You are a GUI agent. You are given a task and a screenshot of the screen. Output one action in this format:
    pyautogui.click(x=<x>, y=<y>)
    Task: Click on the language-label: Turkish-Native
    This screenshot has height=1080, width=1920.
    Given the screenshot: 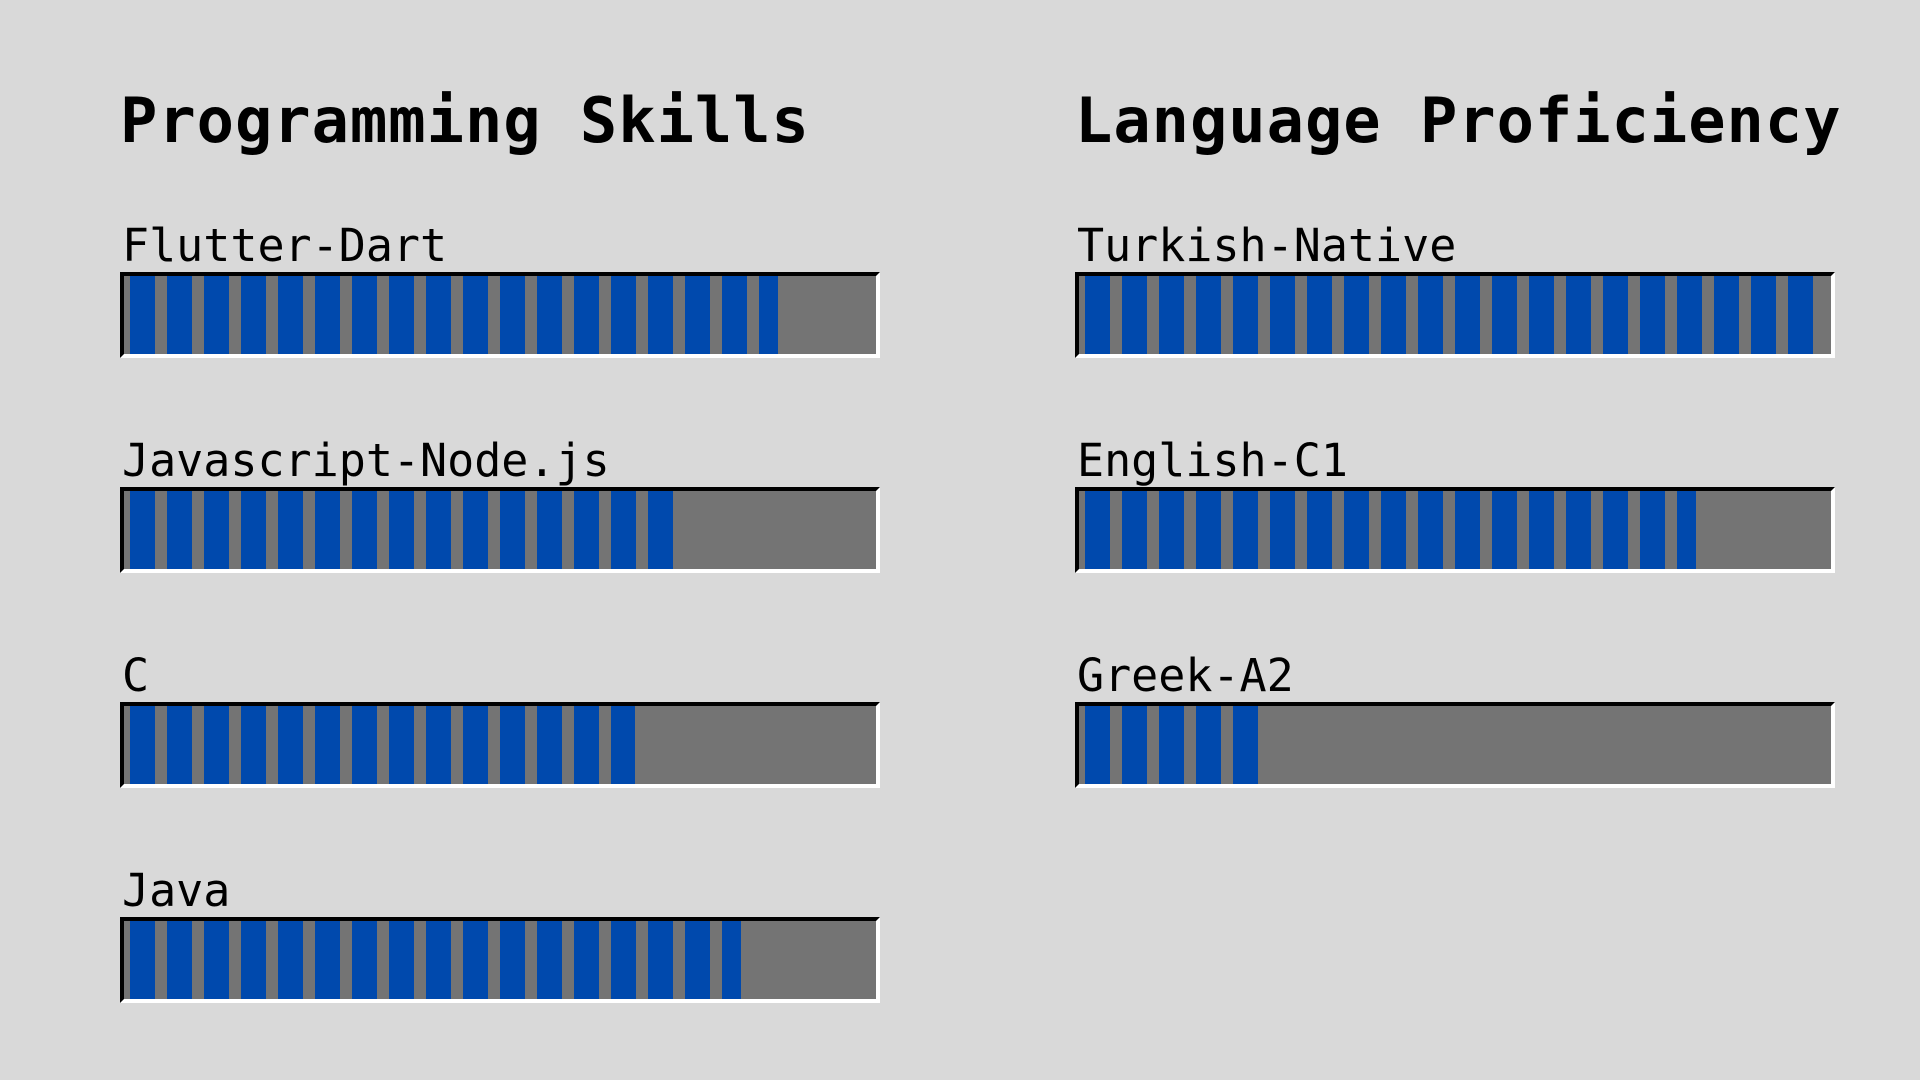 What is the action you would take?
    pyautogui.click(x=1267, y=245)
    